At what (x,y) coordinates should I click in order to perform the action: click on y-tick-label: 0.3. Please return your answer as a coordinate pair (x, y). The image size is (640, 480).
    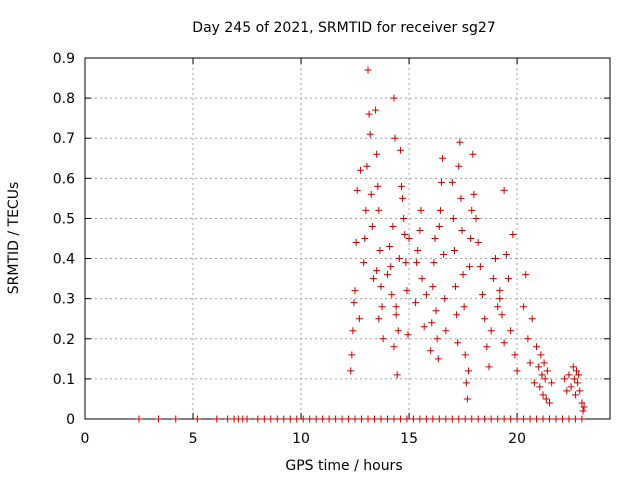
    Looking at the image, I should click on (64, 300).